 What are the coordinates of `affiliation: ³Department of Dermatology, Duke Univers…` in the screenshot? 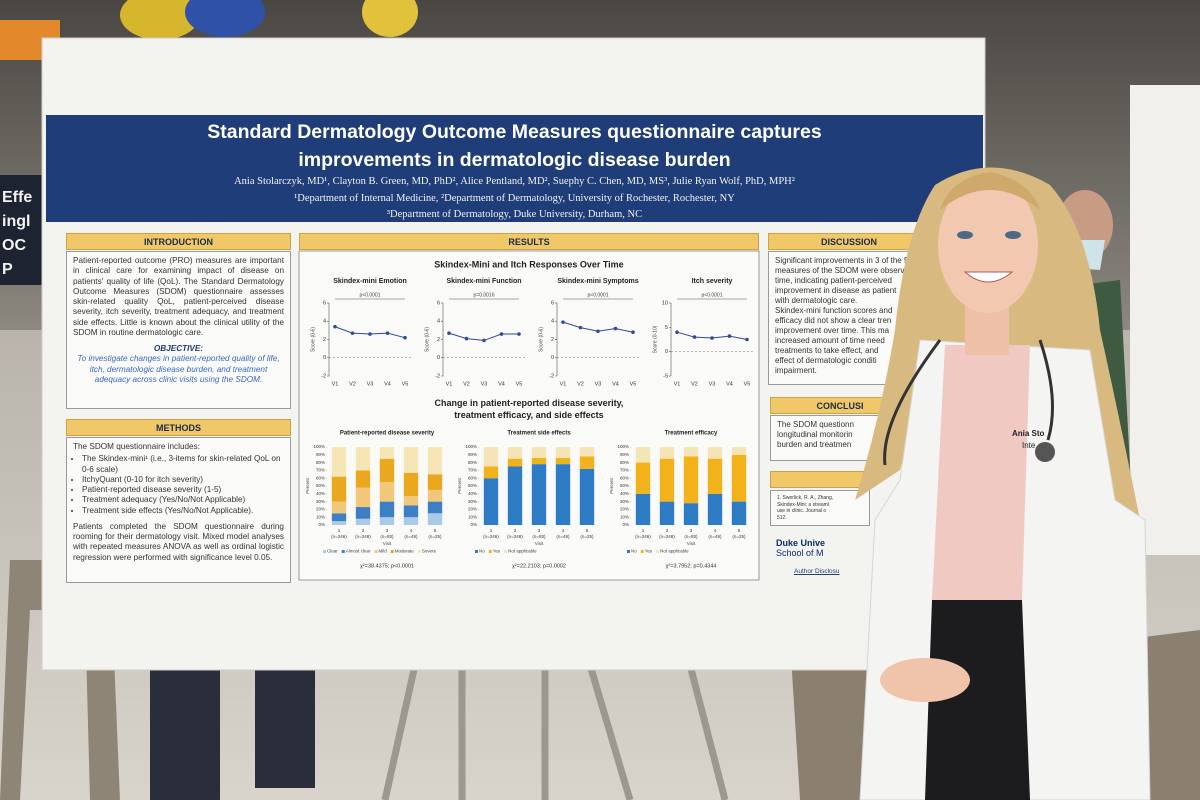 It's located at (514, 214).